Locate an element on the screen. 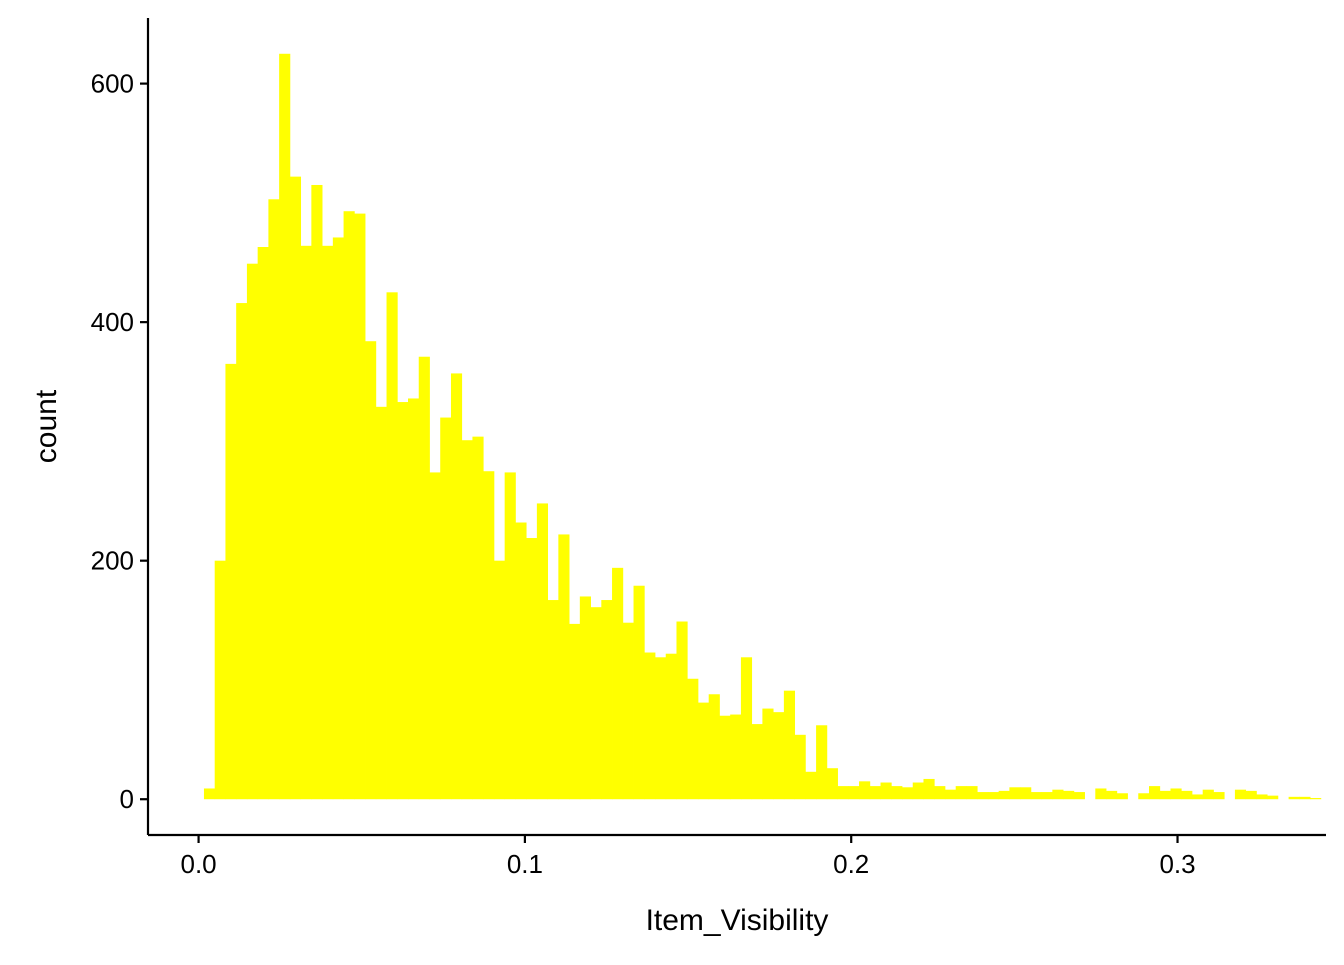 This screenshot has height=965, width=1344. y-axis-title: count is located at coordinates (46, 426).